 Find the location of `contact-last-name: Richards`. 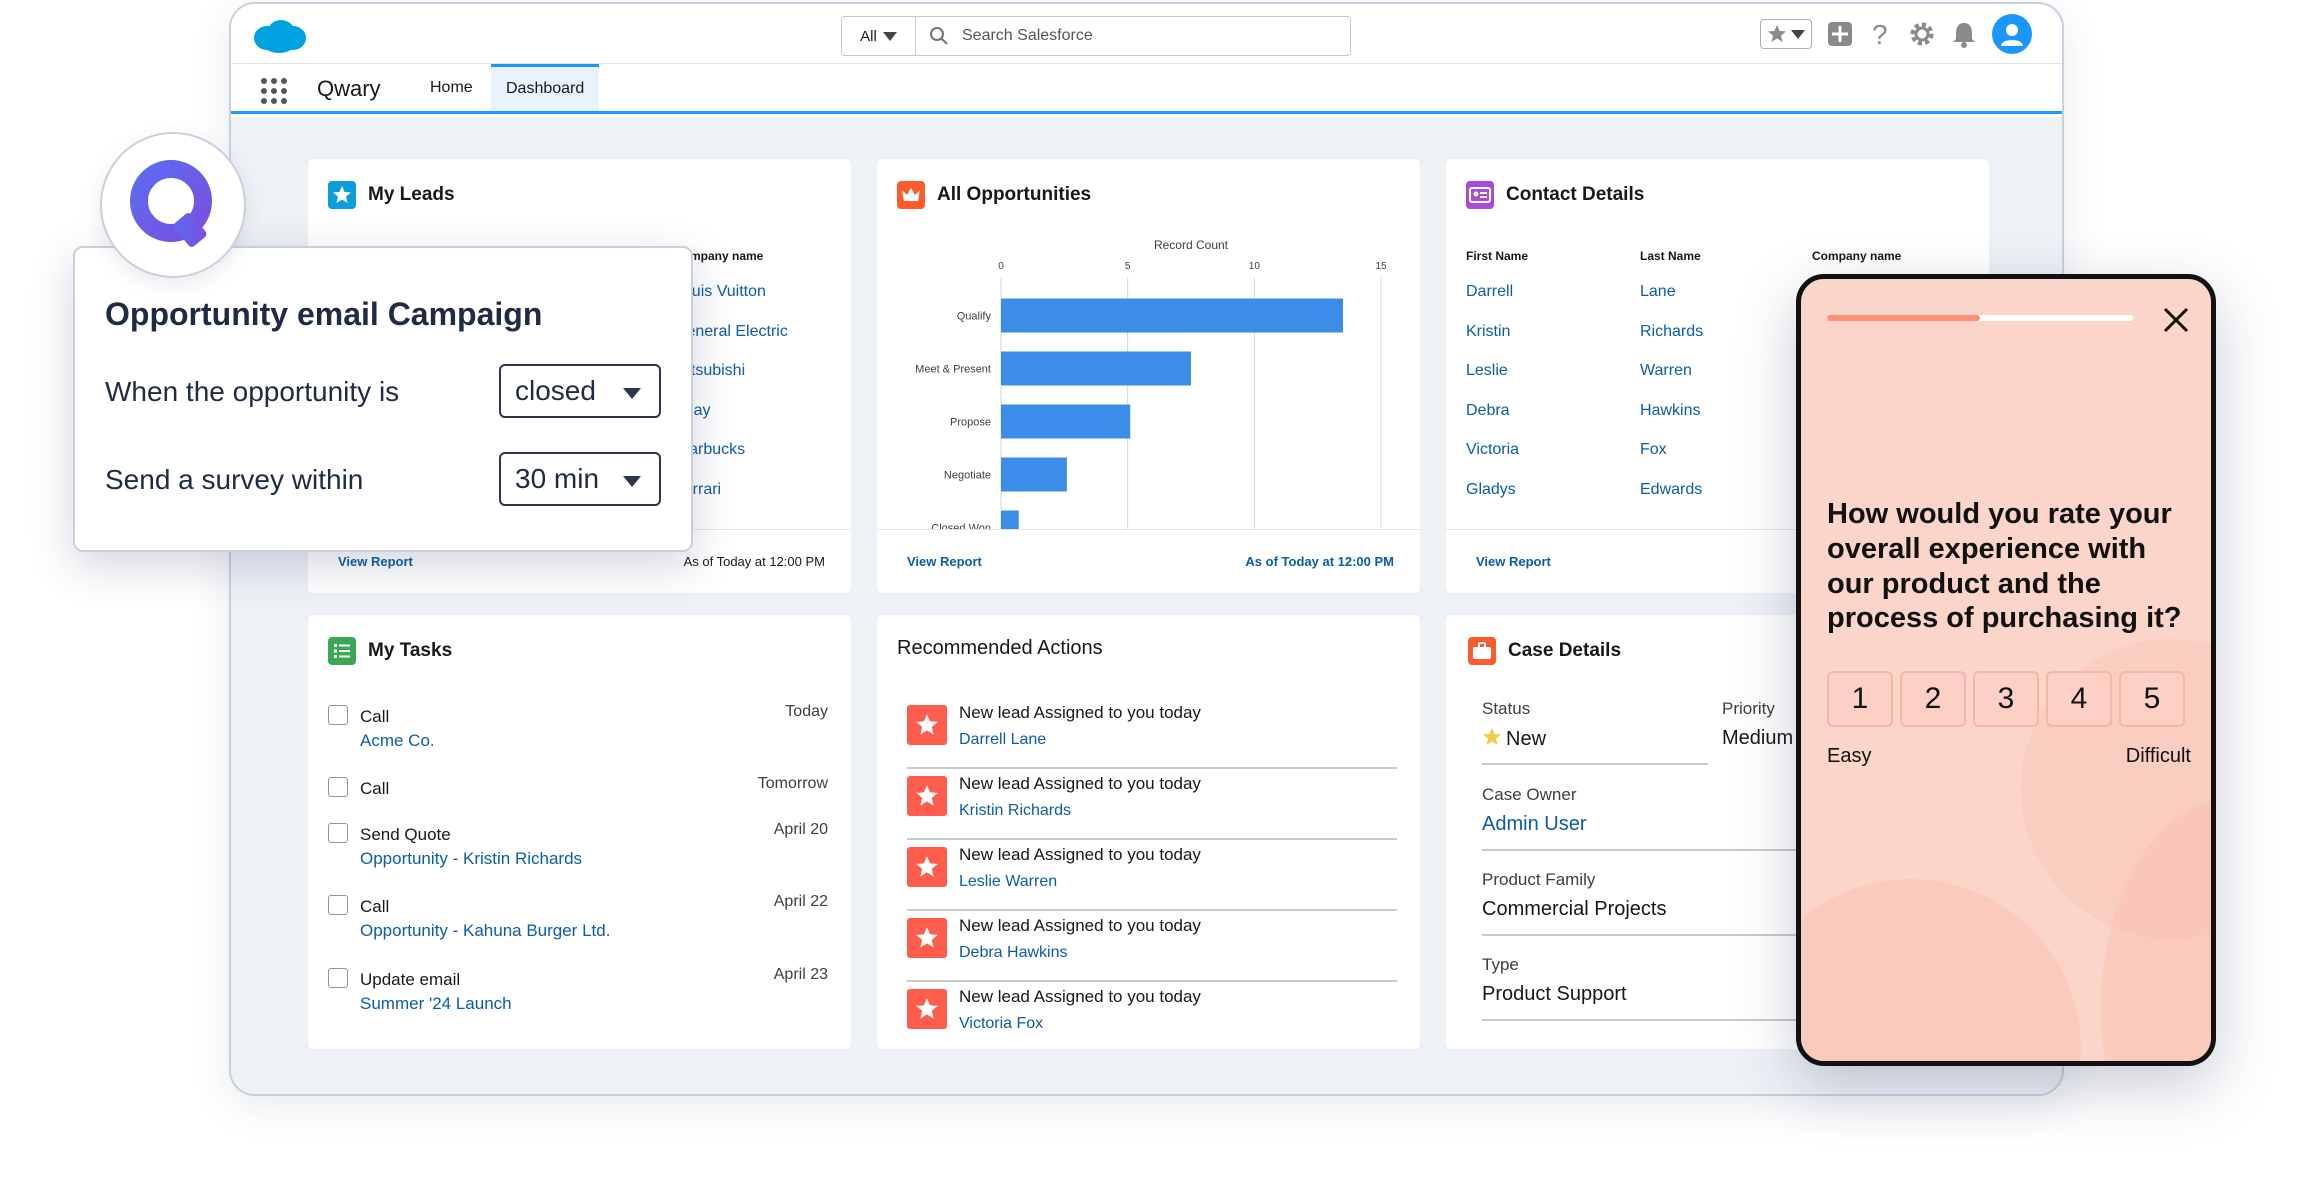

contact-last-name: Richards is located at coordinates (1672, 331).